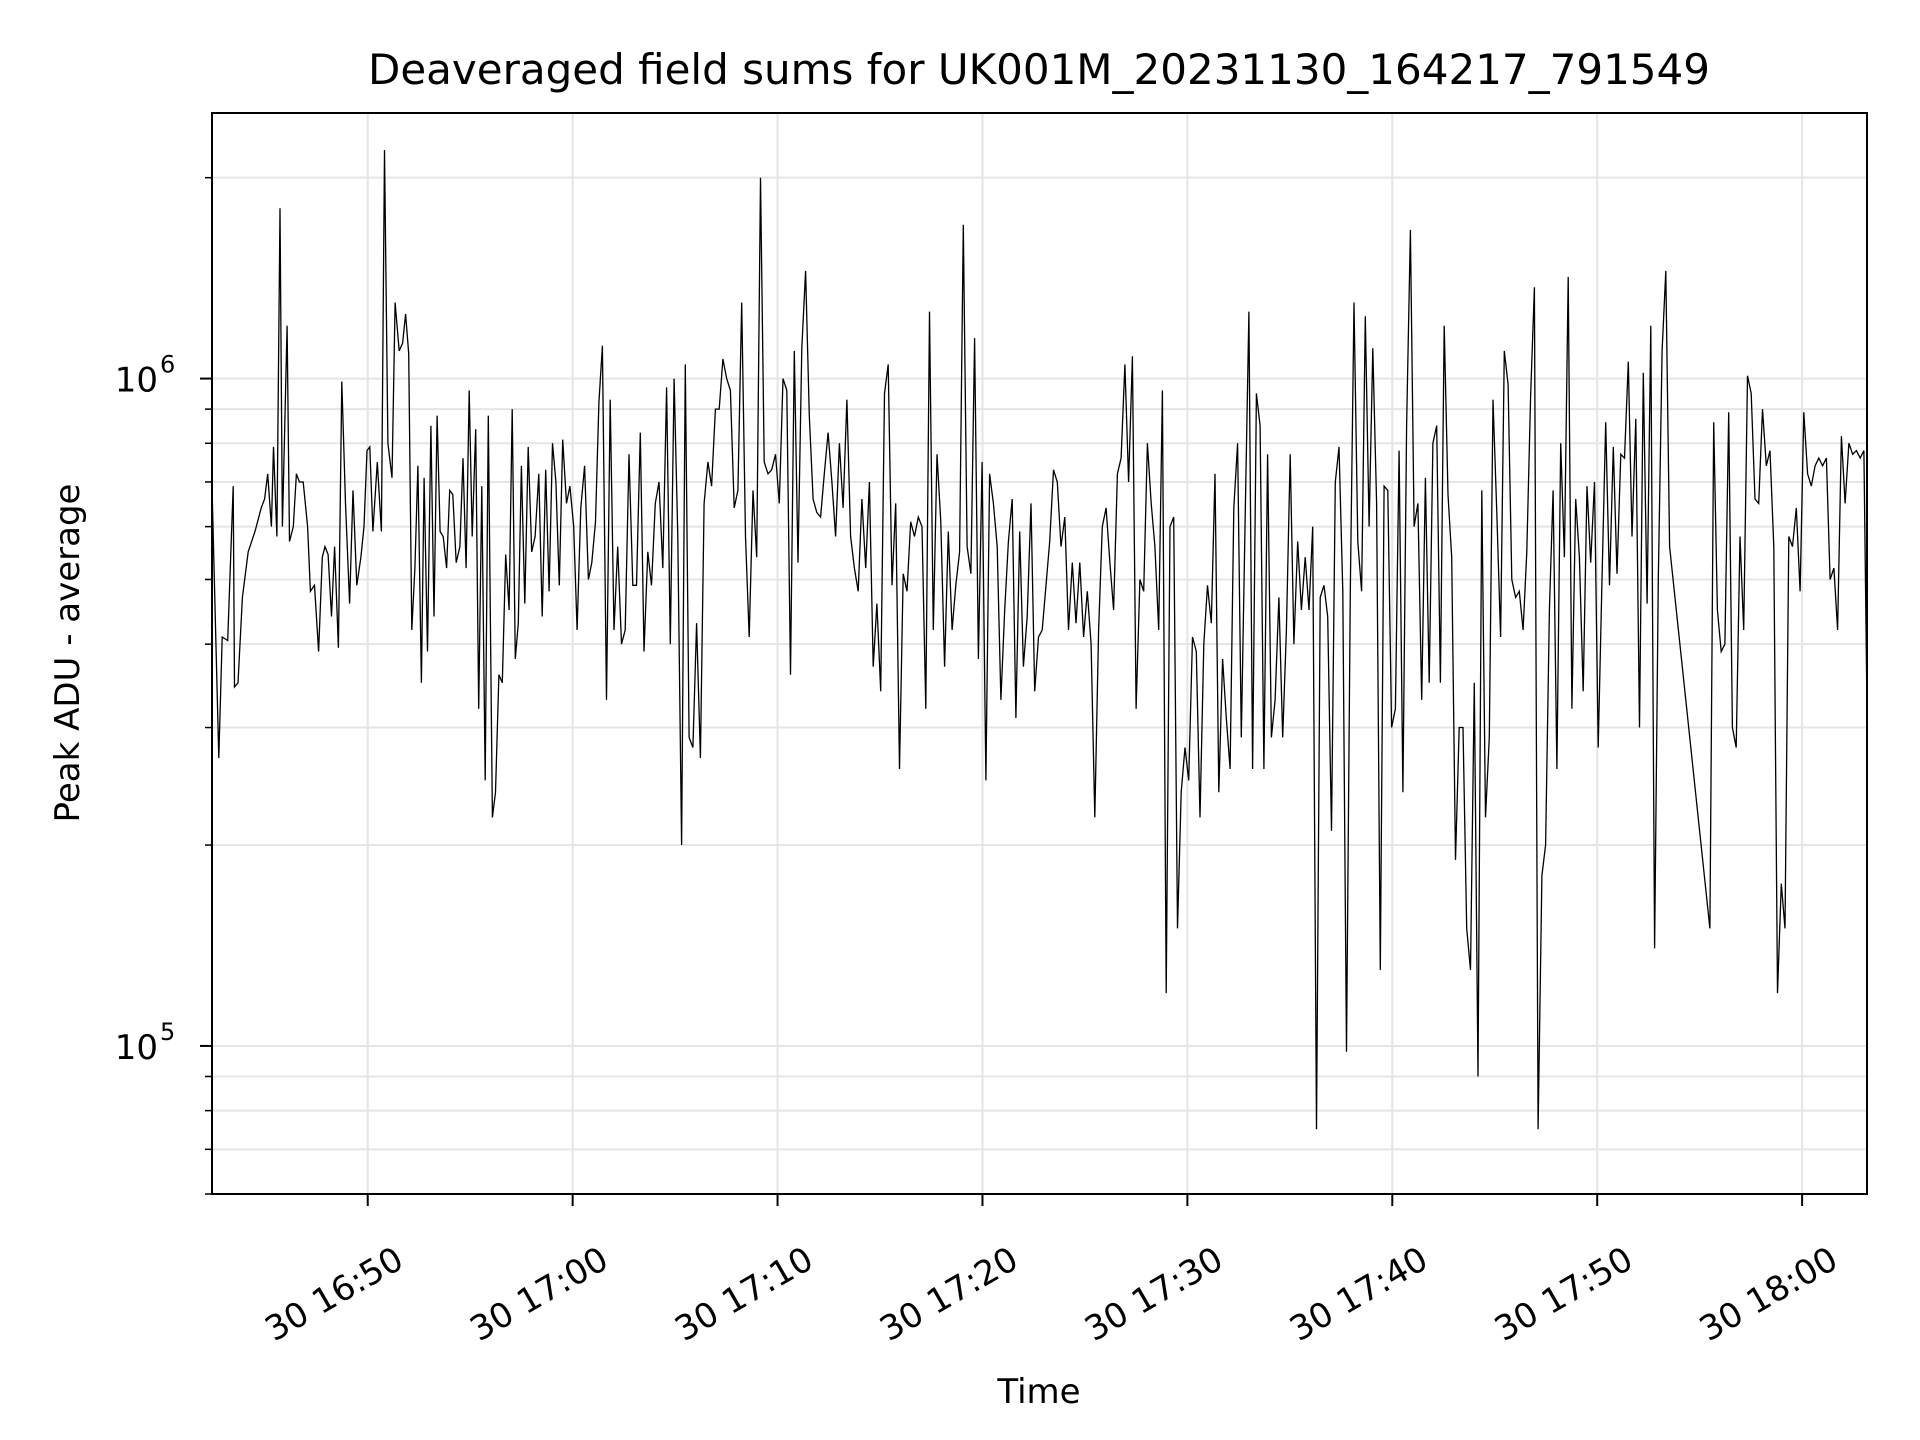 This screenshot has width=1920, height=1440. Describe the element at coordinates (1038, 1392) in the screenshot. I see `x-axis-label: Time` at that location.